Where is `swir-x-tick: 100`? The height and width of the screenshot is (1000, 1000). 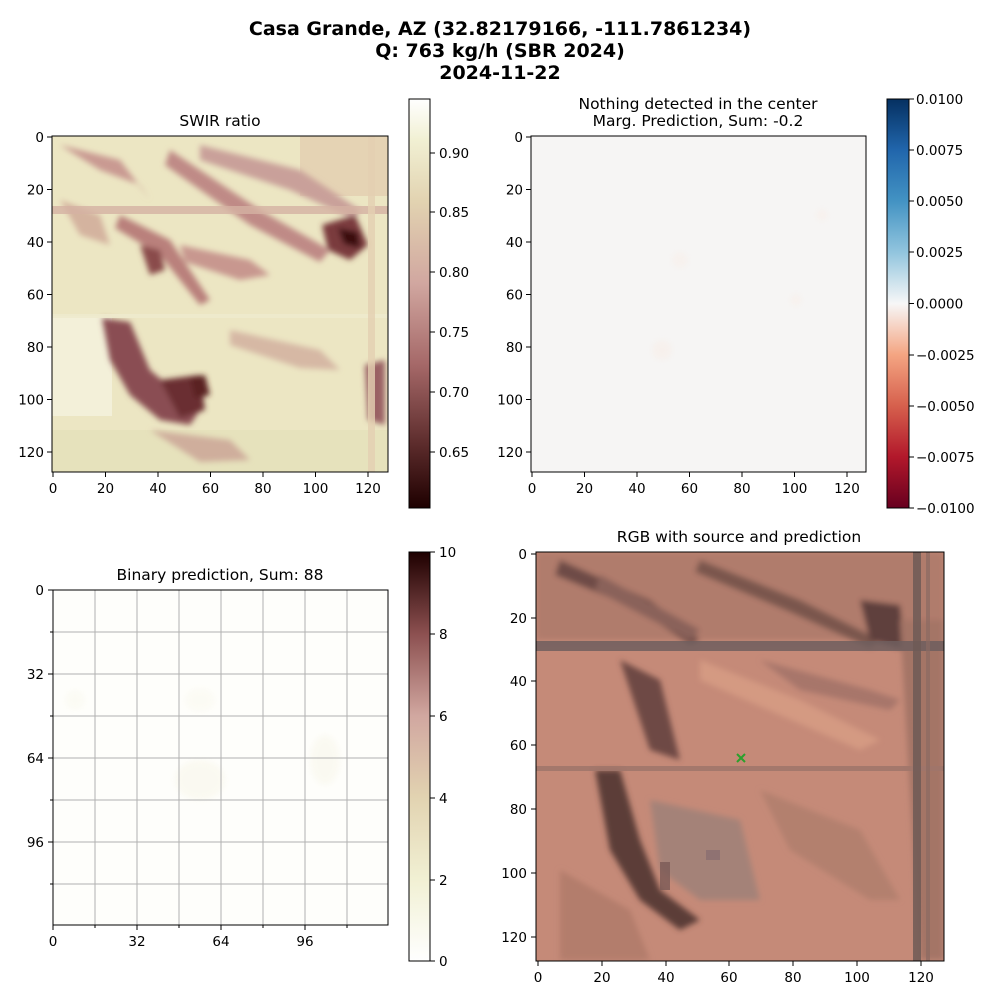 swir-x-tick: 100 is located at coordinates (316, 489).